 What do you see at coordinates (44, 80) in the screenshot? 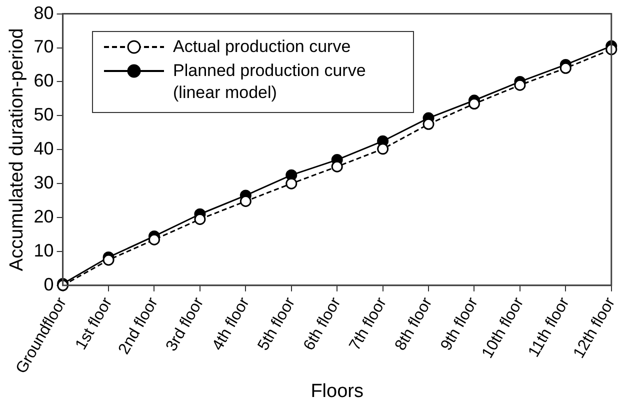
I see `y-tick-label: 60` at bounding box center [44, 80].